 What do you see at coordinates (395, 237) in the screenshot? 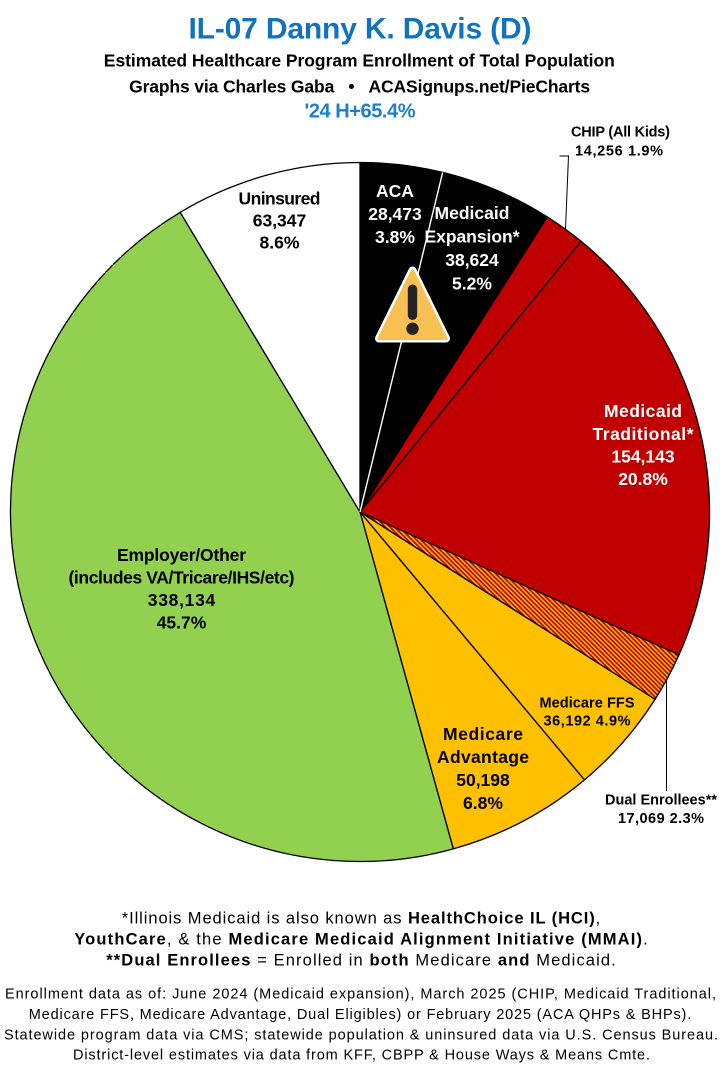
I see `svg-text: 3.8%` at bounding box center [395, 237].